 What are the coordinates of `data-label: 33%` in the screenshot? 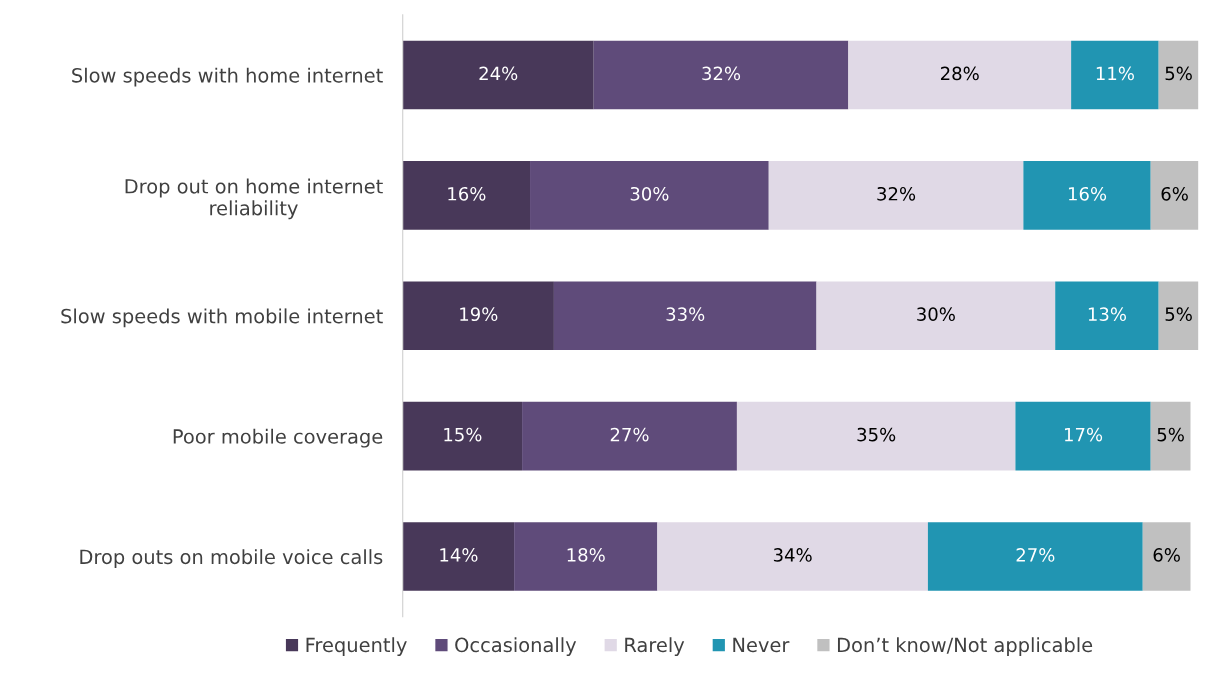 It's located at (685, 314).